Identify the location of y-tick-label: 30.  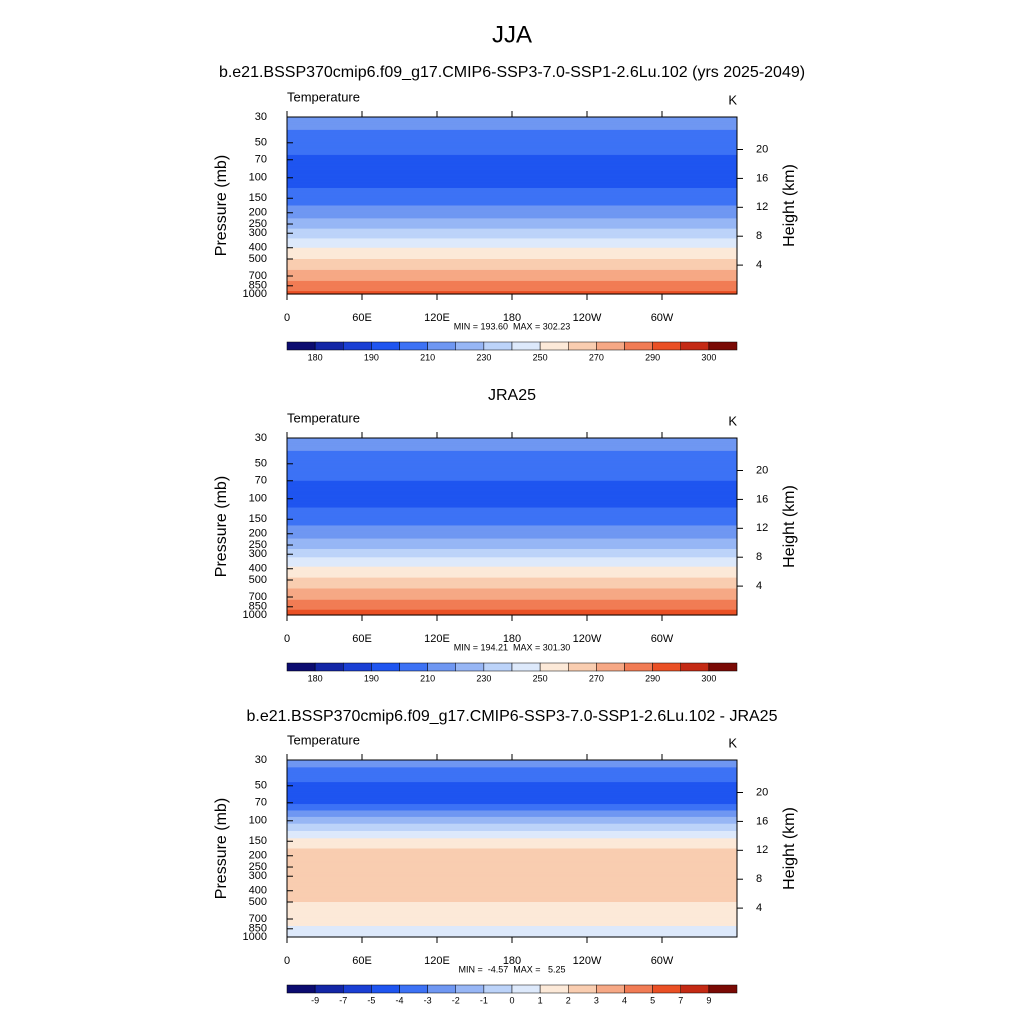
(261, 760).